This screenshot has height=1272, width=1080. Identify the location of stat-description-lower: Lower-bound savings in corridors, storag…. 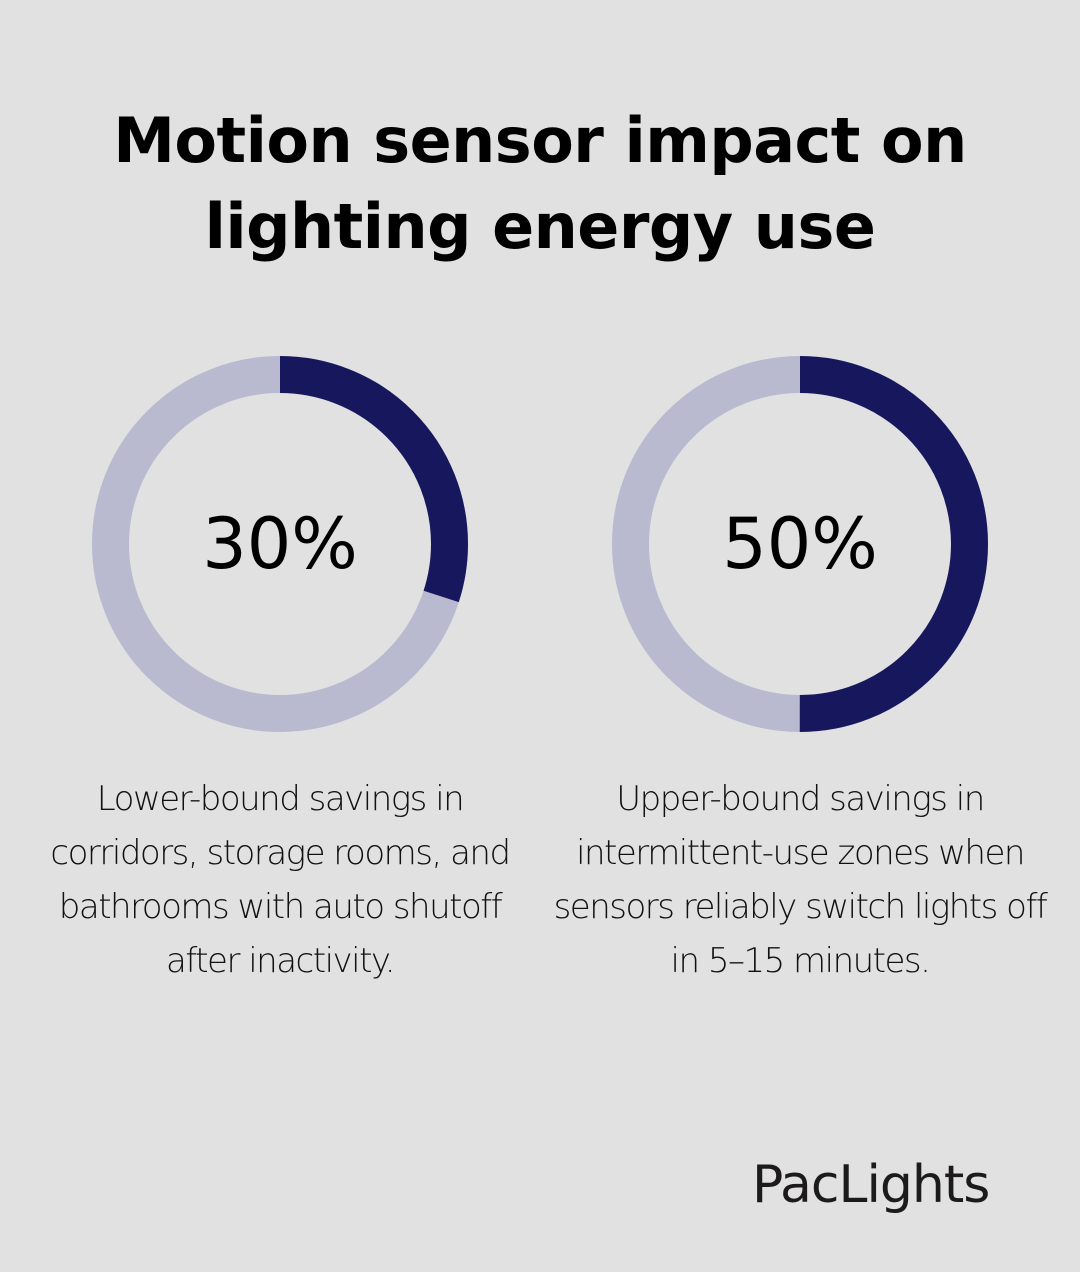
(280, 880).